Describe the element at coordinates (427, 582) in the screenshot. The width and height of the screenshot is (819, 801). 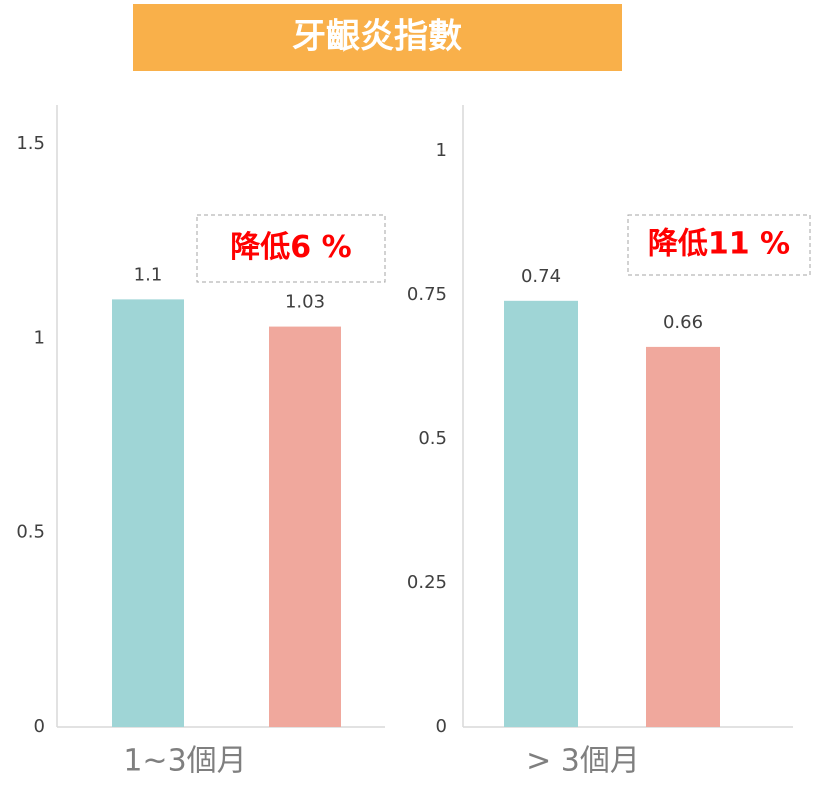
I see `y-tick-label: 0.25` at that location.